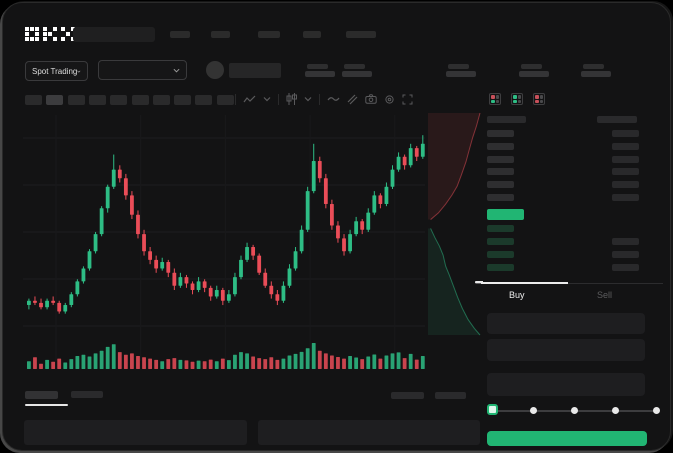 Image resolution: width=673 pixels, height=453 pixels. Describe the element at coordinates (41, 395) in the screenshot. I see `bottom-tab-open-orders` at that location.